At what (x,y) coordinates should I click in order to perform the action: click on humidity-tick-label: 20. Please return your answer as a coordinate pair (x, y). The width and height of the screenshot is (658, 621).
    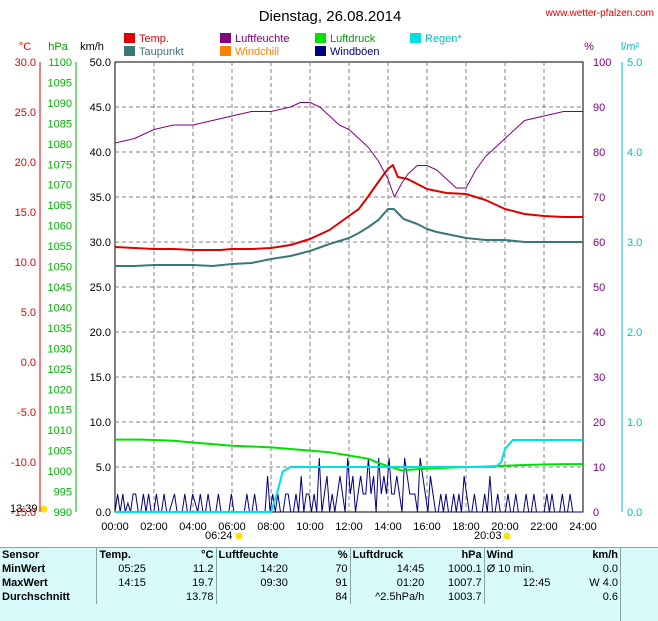
    Looking at the image, I should click on (599, 423).